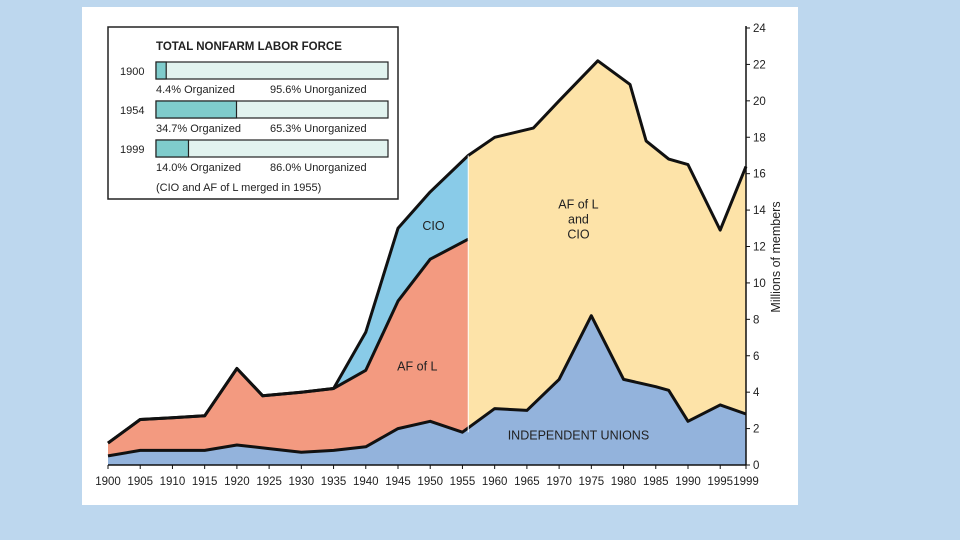 The height and width of the screenshot is (540, 960). What do you see at coordinates (398, 482) in the screenshot?
I see `x-tick-label: 1945` at bounding box center [398, 482].